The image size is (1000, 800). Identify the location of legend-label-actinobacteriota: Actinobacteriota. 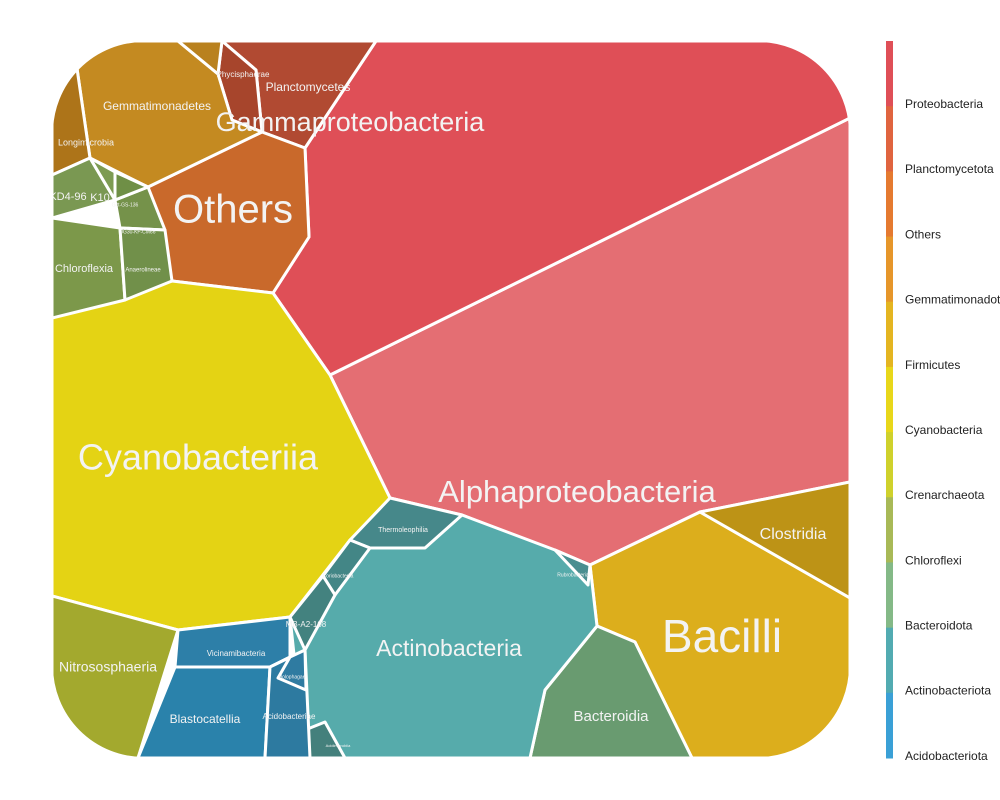
(948, 691).